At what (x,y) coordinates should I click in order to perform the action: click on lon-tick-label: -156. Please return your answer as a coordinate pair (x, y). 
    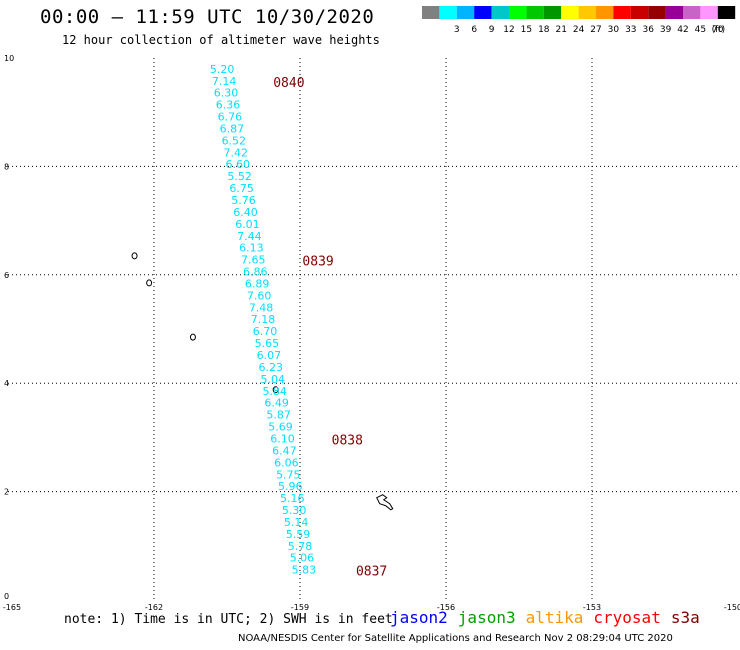
    Looking at the image, I should click on (446, 607).